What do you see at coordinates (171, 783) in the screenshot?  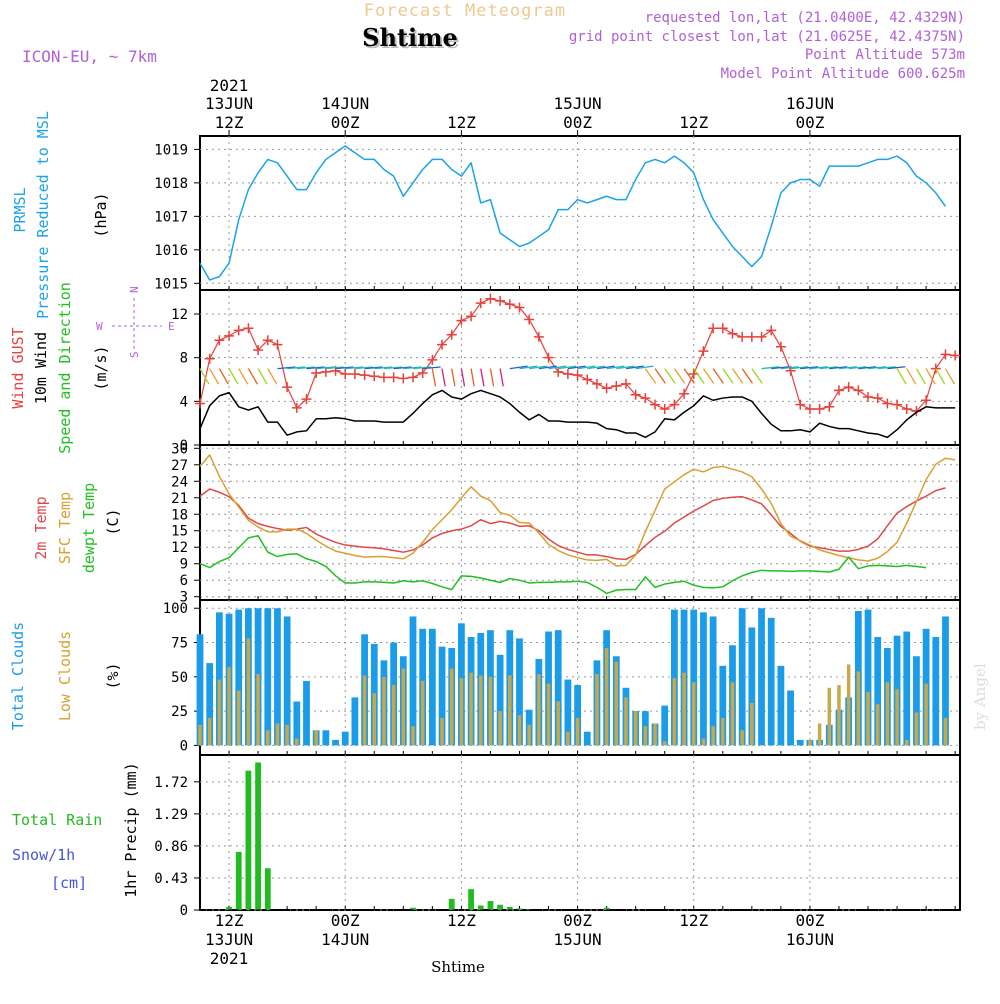 I see `y-tick-label: 1.72` at bounding box center [171, 783].